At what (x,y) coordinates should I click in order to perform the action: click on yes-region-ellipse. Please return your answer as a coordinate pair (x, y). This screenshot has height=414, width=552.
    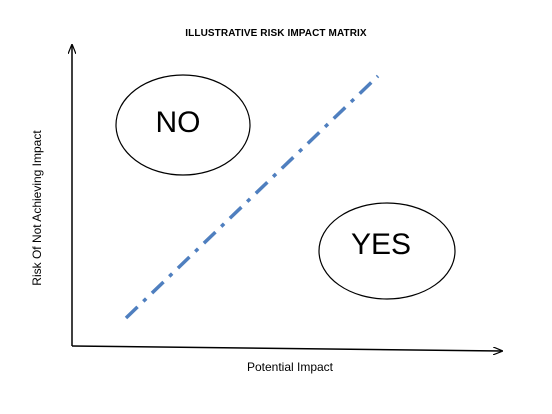
    Looking at the image, I should click on (387, 251).